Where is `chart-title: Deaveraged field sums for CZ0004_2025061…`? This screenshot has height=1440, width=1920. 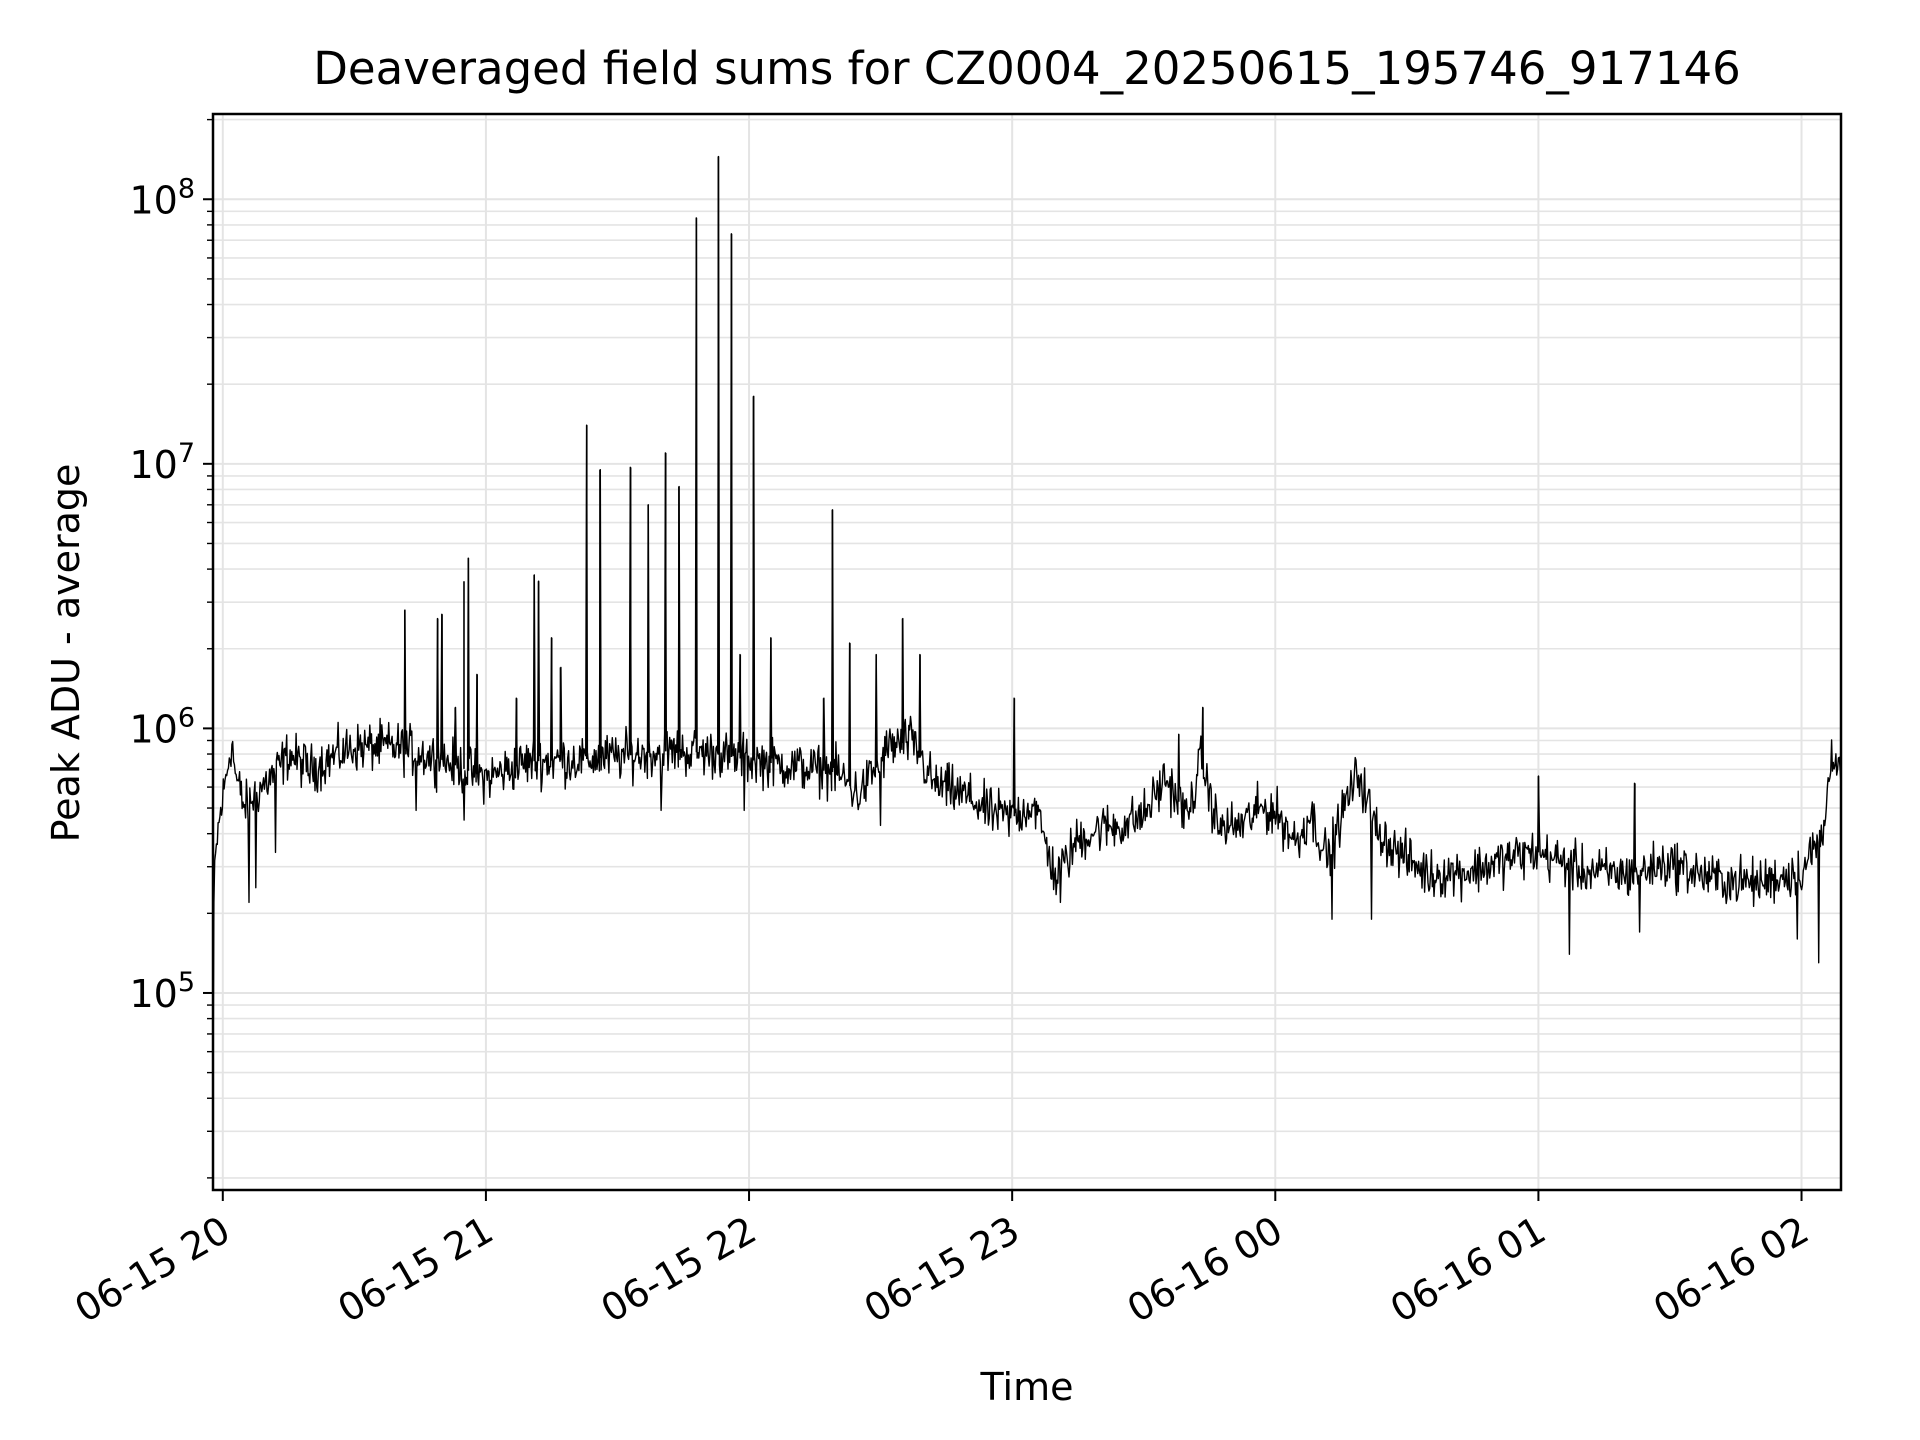
chart-title: Deaveraged field sums for CZ0004_2025061… is located at coordinates (1026, 68).